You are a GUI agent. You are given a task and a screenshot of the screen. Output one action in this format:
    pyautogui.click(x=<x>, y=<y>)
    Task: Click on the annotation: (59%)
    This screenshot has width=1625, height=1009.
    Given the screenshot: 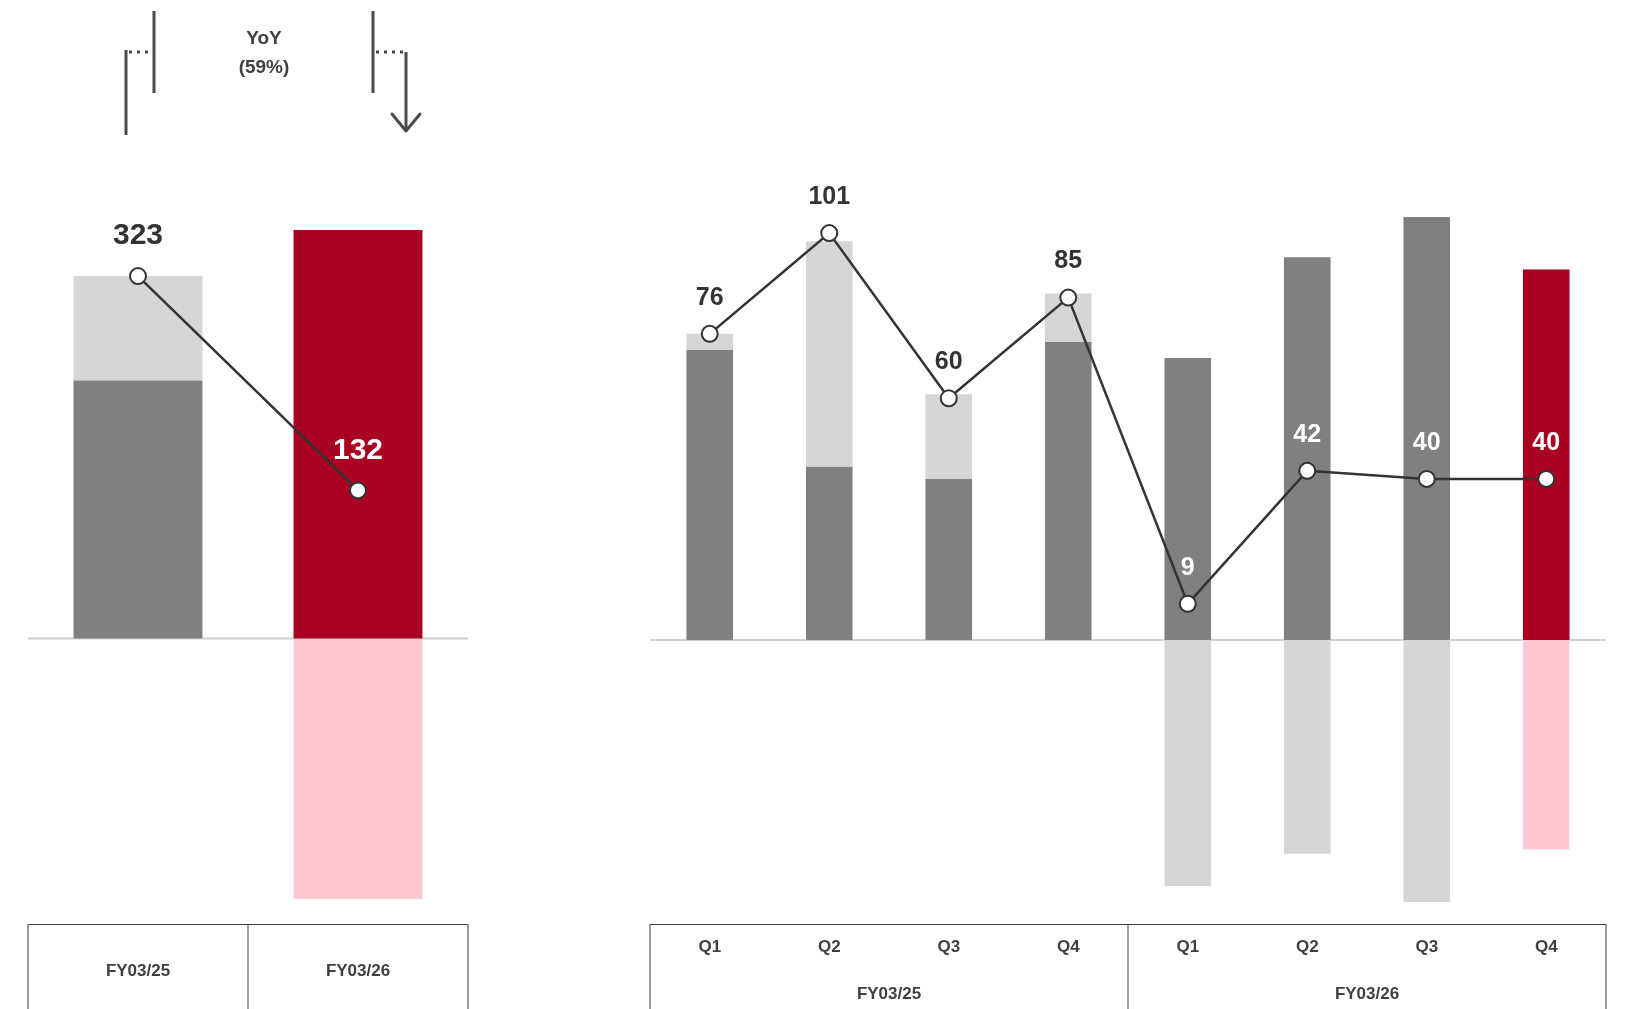 What is the action you would take?
    pyautogui.click(x=264, y=67)
    